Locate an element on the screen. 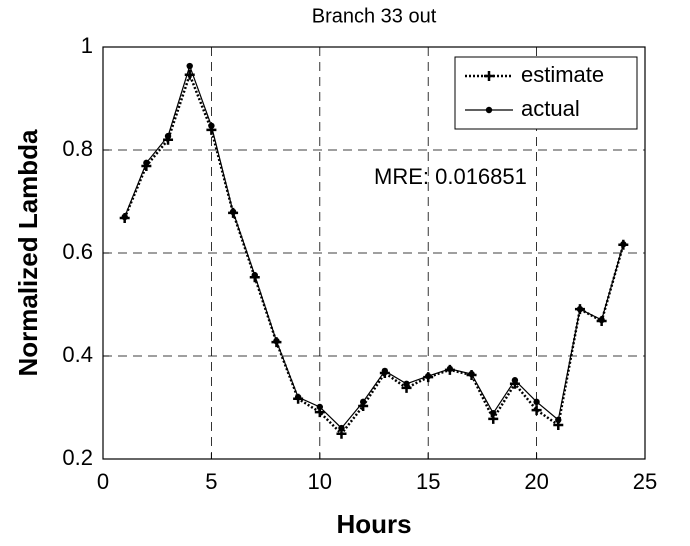 This screenshot has width=690, height=546. x-tick-label: 20 is located at coordinates (536, 481).